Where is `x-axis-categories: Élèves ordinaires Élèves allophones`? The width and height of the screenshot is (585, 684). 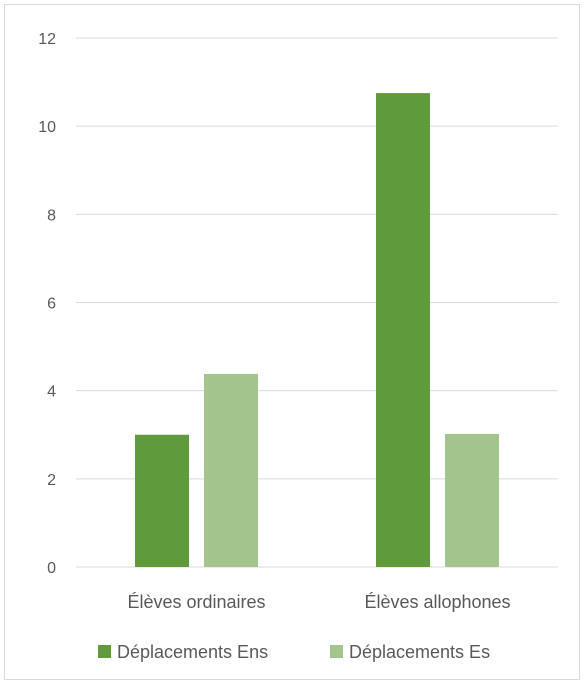 x-axis-categories: Élèves ordinaires Élèves allophones is located at coordinates (318, 602).